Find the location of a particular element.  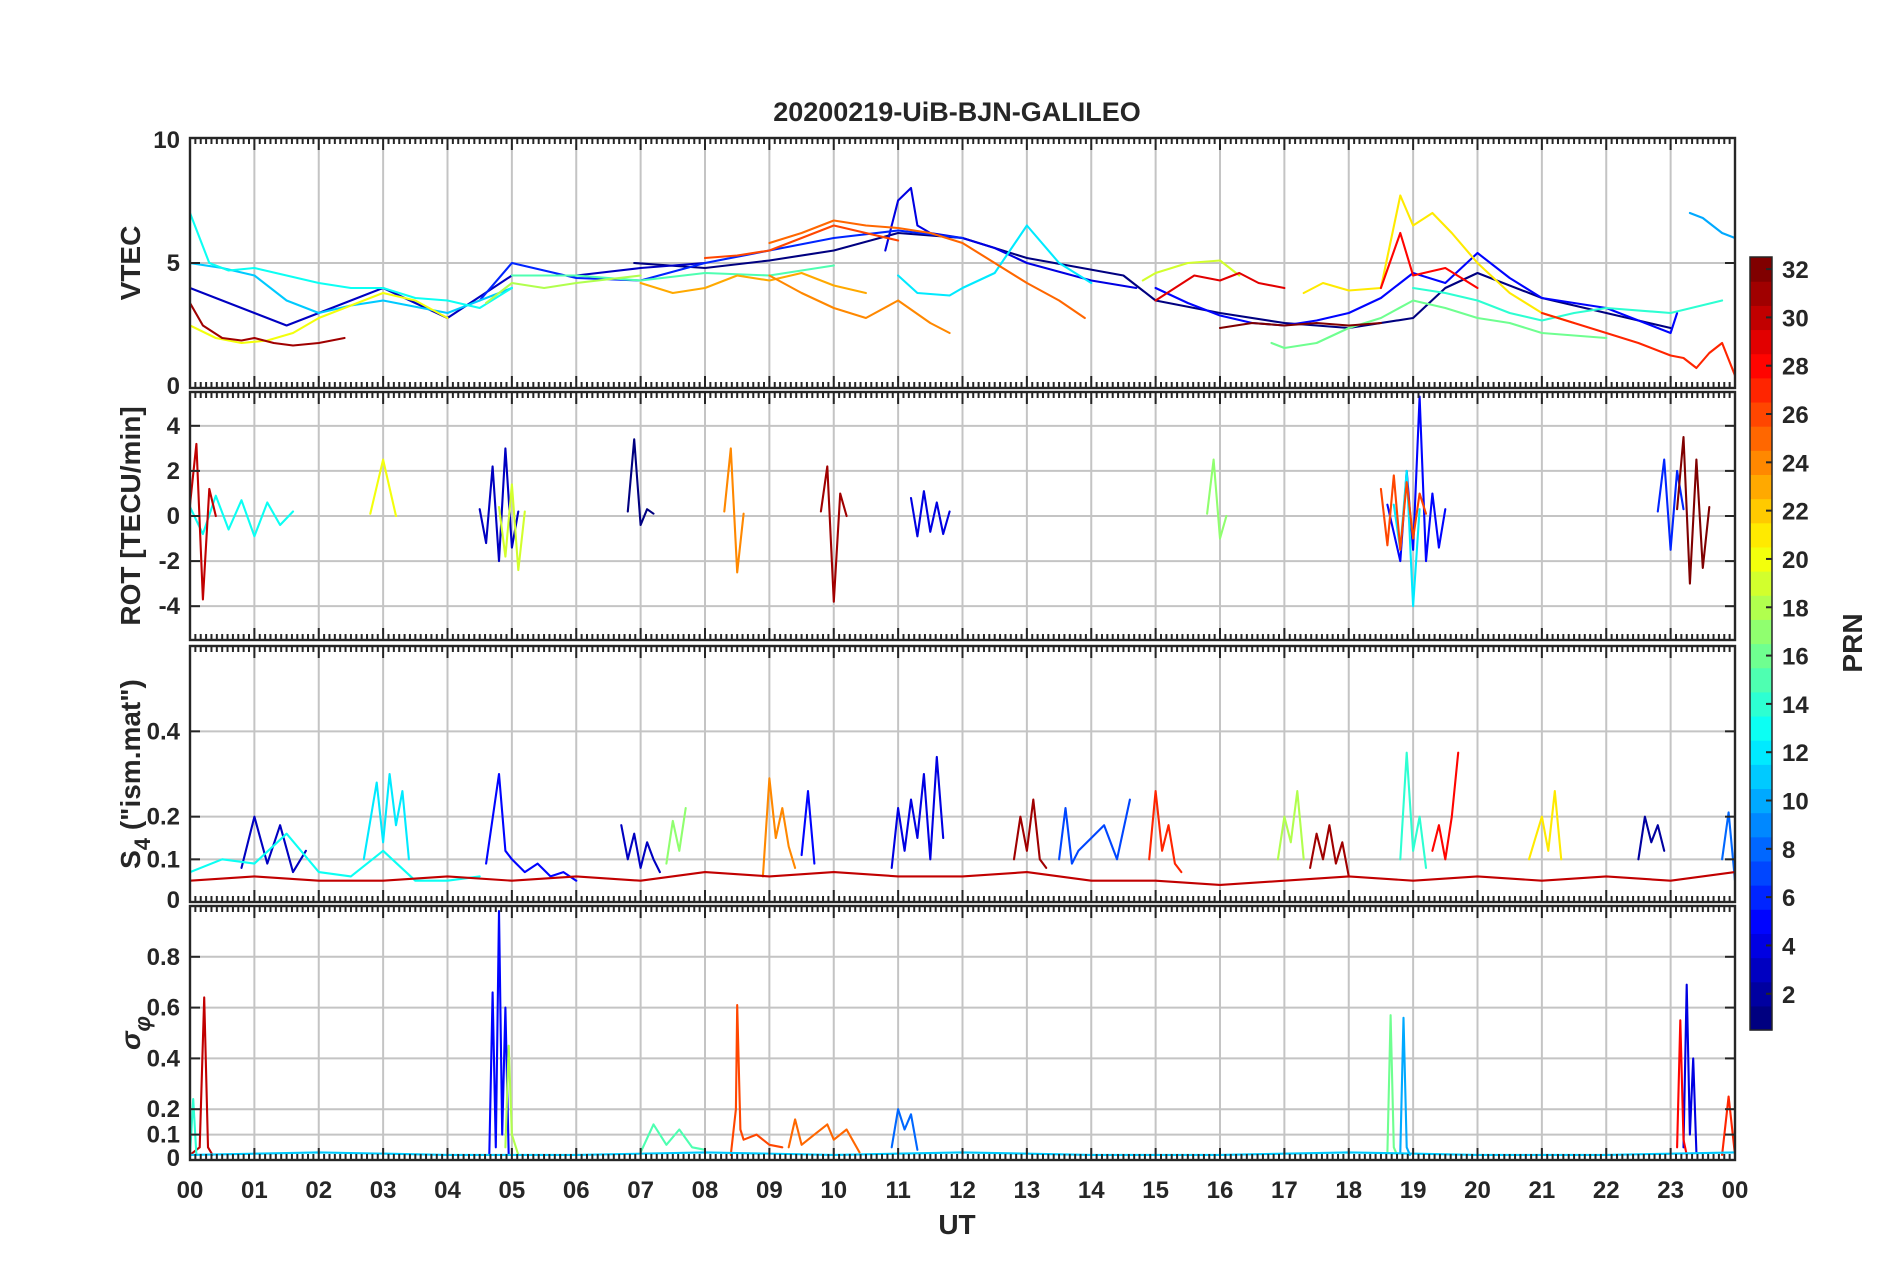

colorbar-tick-label: 8 is located at coordinates (1788, 850).